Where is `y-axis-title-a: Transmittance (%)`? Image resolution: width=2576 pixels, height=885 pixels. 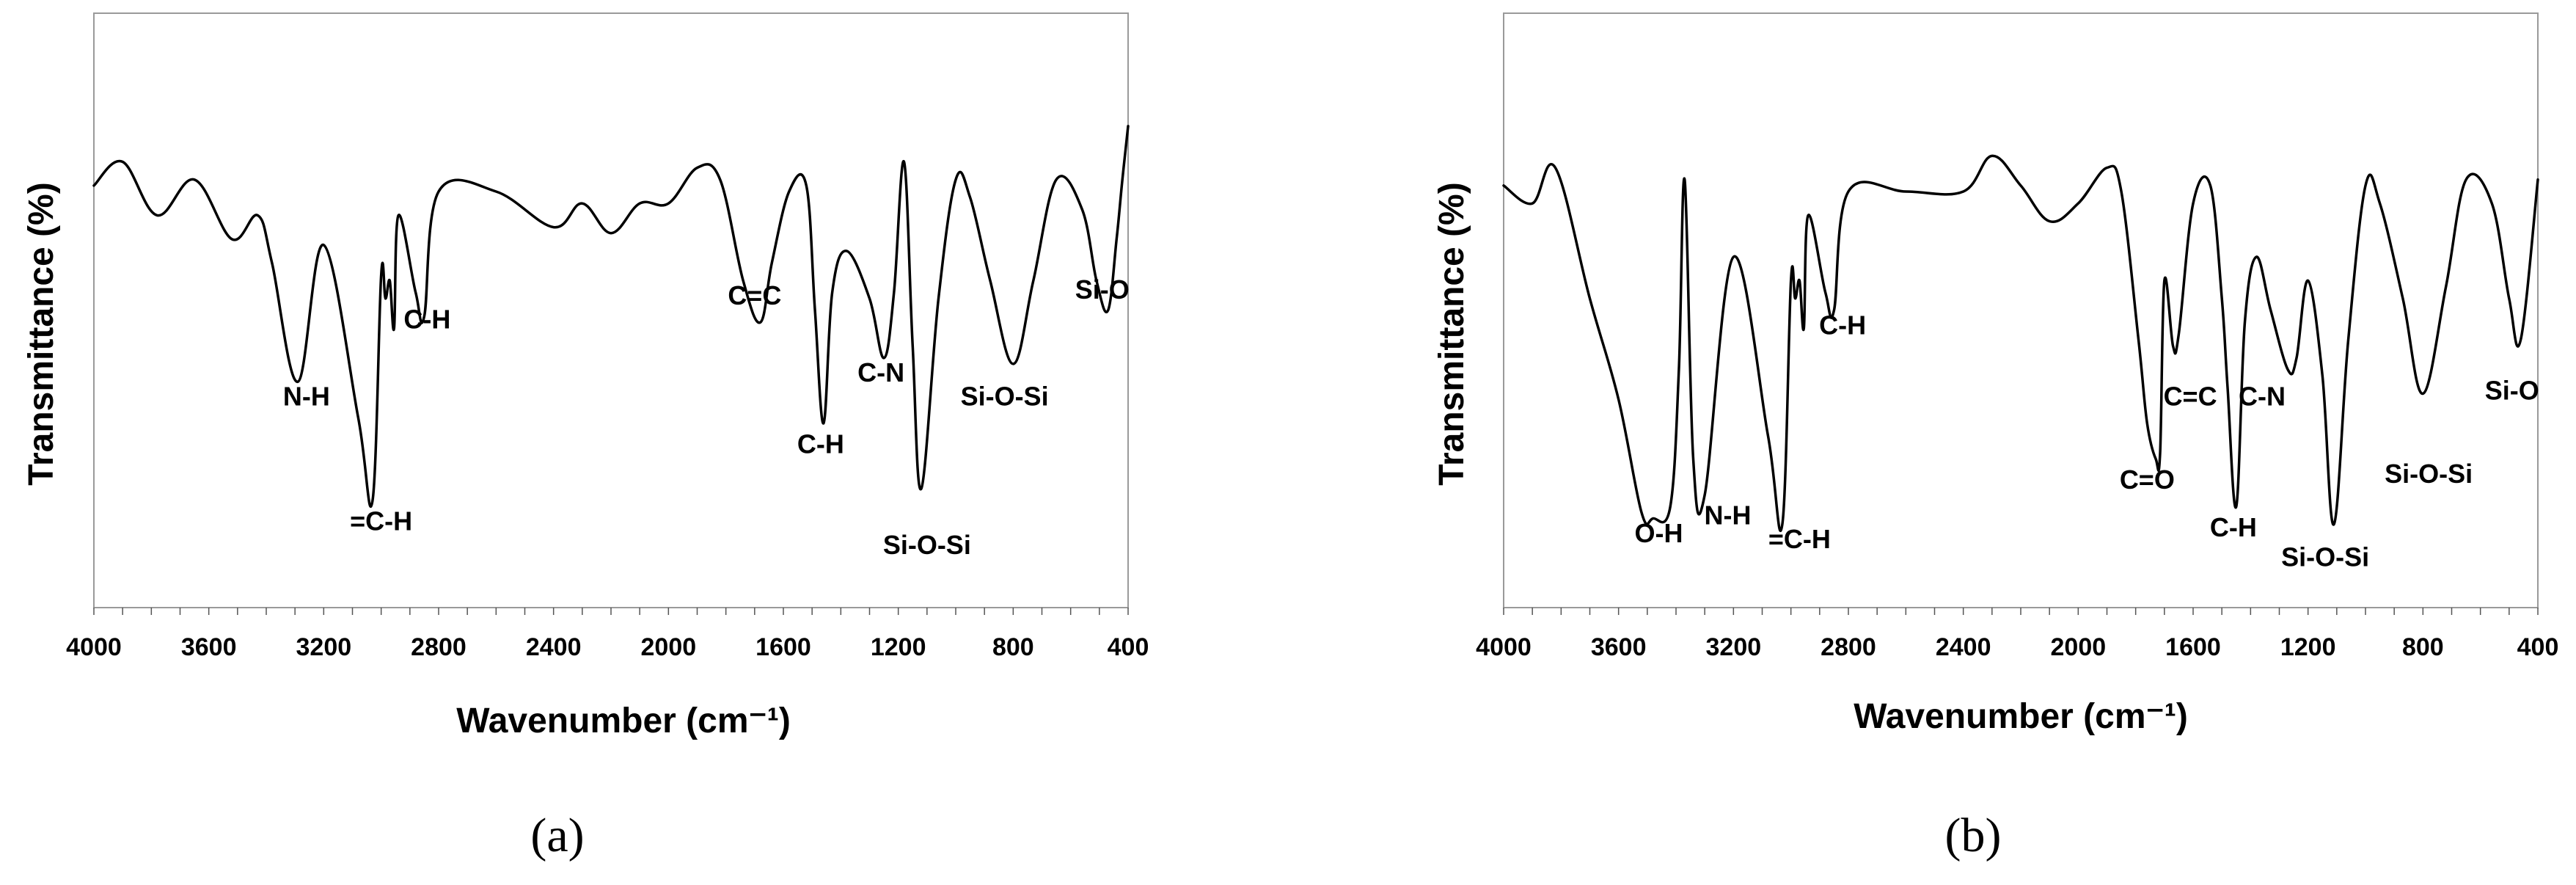
y-axis-title-a: Transmittance (%) is located at coordinates (41, 334).